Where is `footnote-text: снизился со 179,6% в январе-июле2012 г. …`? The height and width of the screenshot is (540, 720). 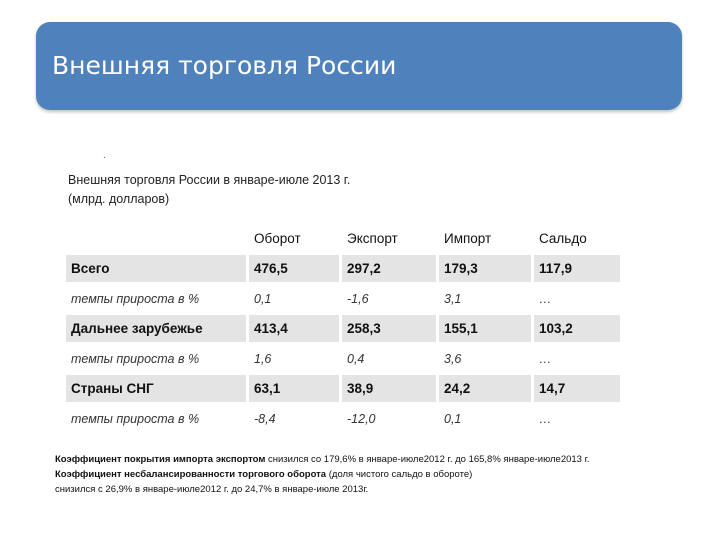 footnote-text: снизился со 179,6% в январе-июле2012 г. … is located at coordinates (427, 459).